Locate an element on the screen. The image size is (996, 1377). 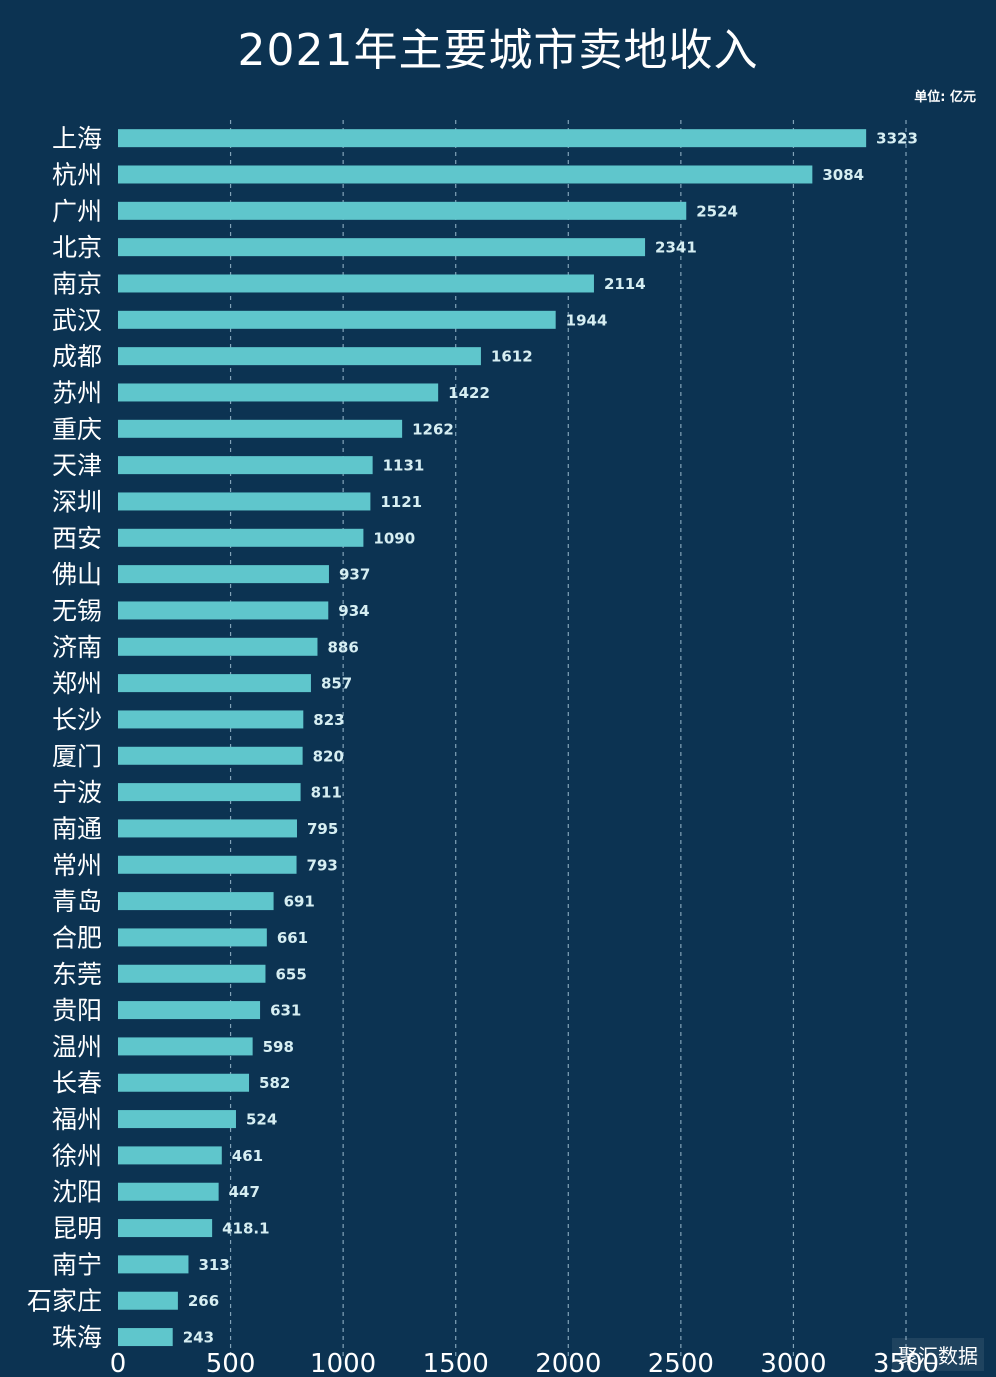
value-label: 937 is located at coordinates (354, 575).